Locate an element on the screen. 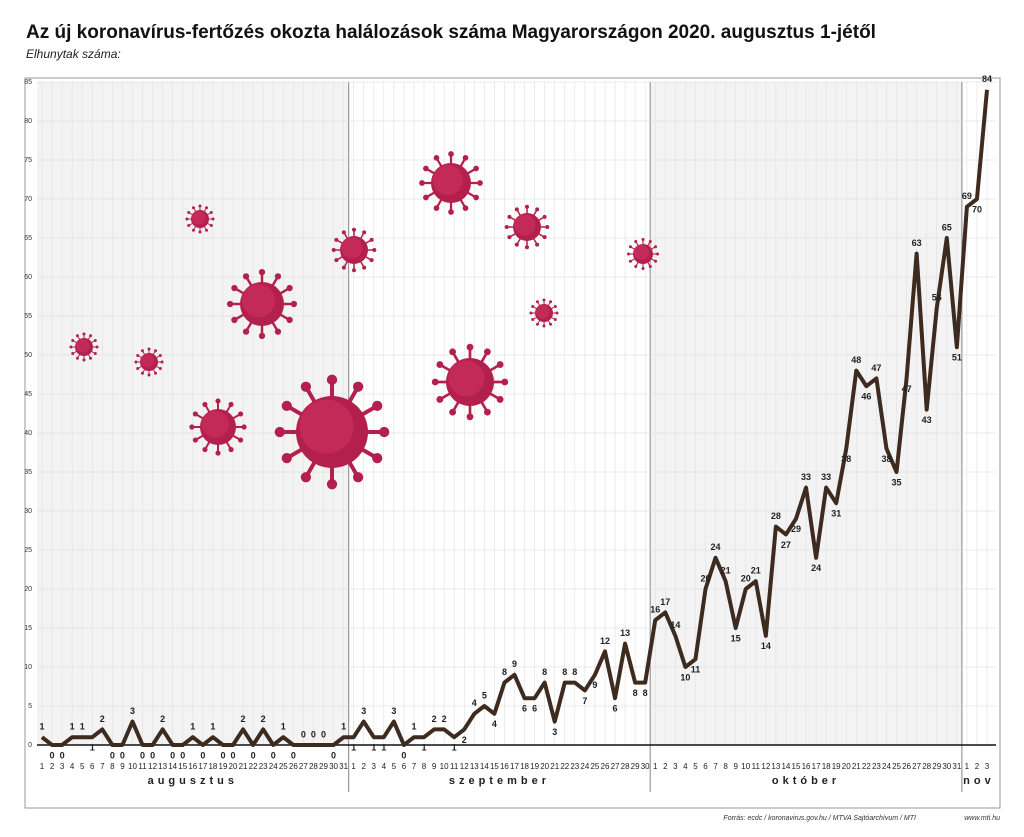 The width and height of the screenshot is (1024, 837). y-tick-label: 10 is located at coordinates (28, 667).